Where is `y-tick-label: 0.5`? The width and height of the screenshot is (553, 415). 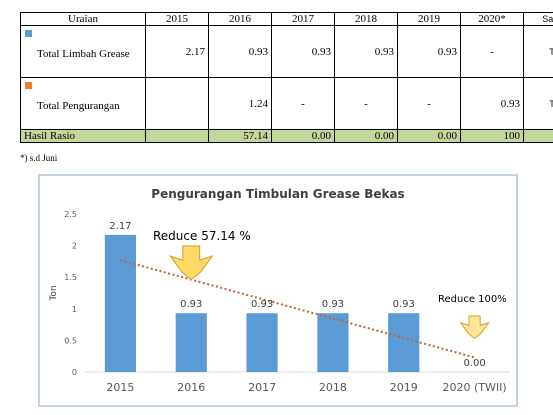
y-tick-label: 0.5 is located at coordinates (70, 340).